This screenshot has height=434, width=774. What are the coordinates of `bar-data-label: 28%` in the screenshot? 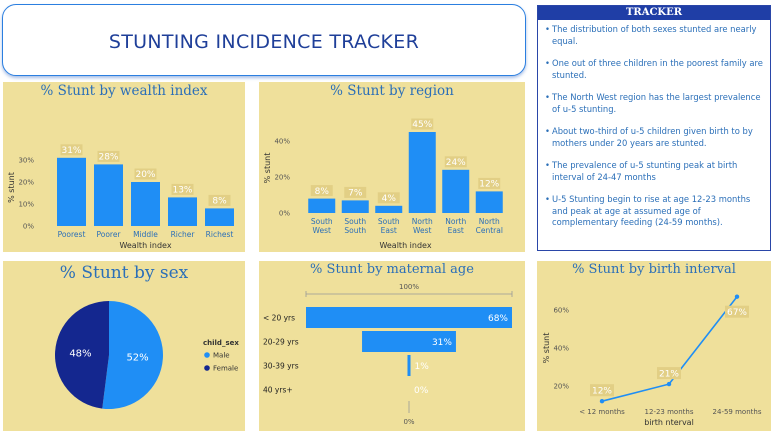 It's located at (108, 158).